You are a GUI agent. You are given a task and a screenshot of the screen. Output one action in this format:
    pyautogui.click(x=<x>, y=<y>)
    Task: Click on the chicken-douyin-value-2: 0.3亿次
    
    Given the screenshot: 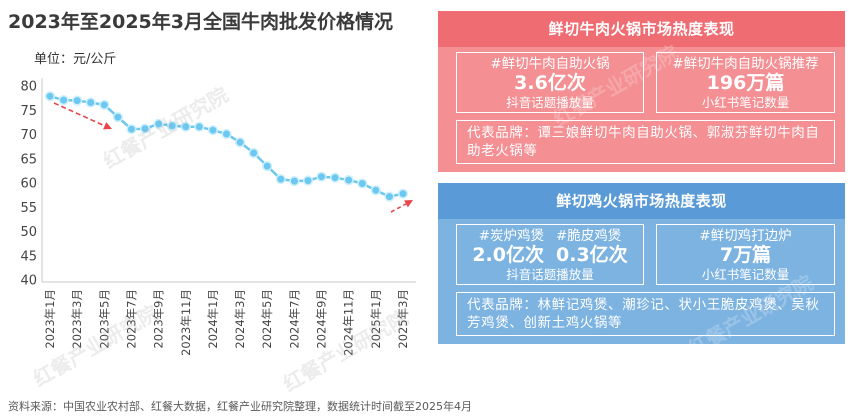 What is the action you would take?
    pyautogui.click(x=592, y=255)
    